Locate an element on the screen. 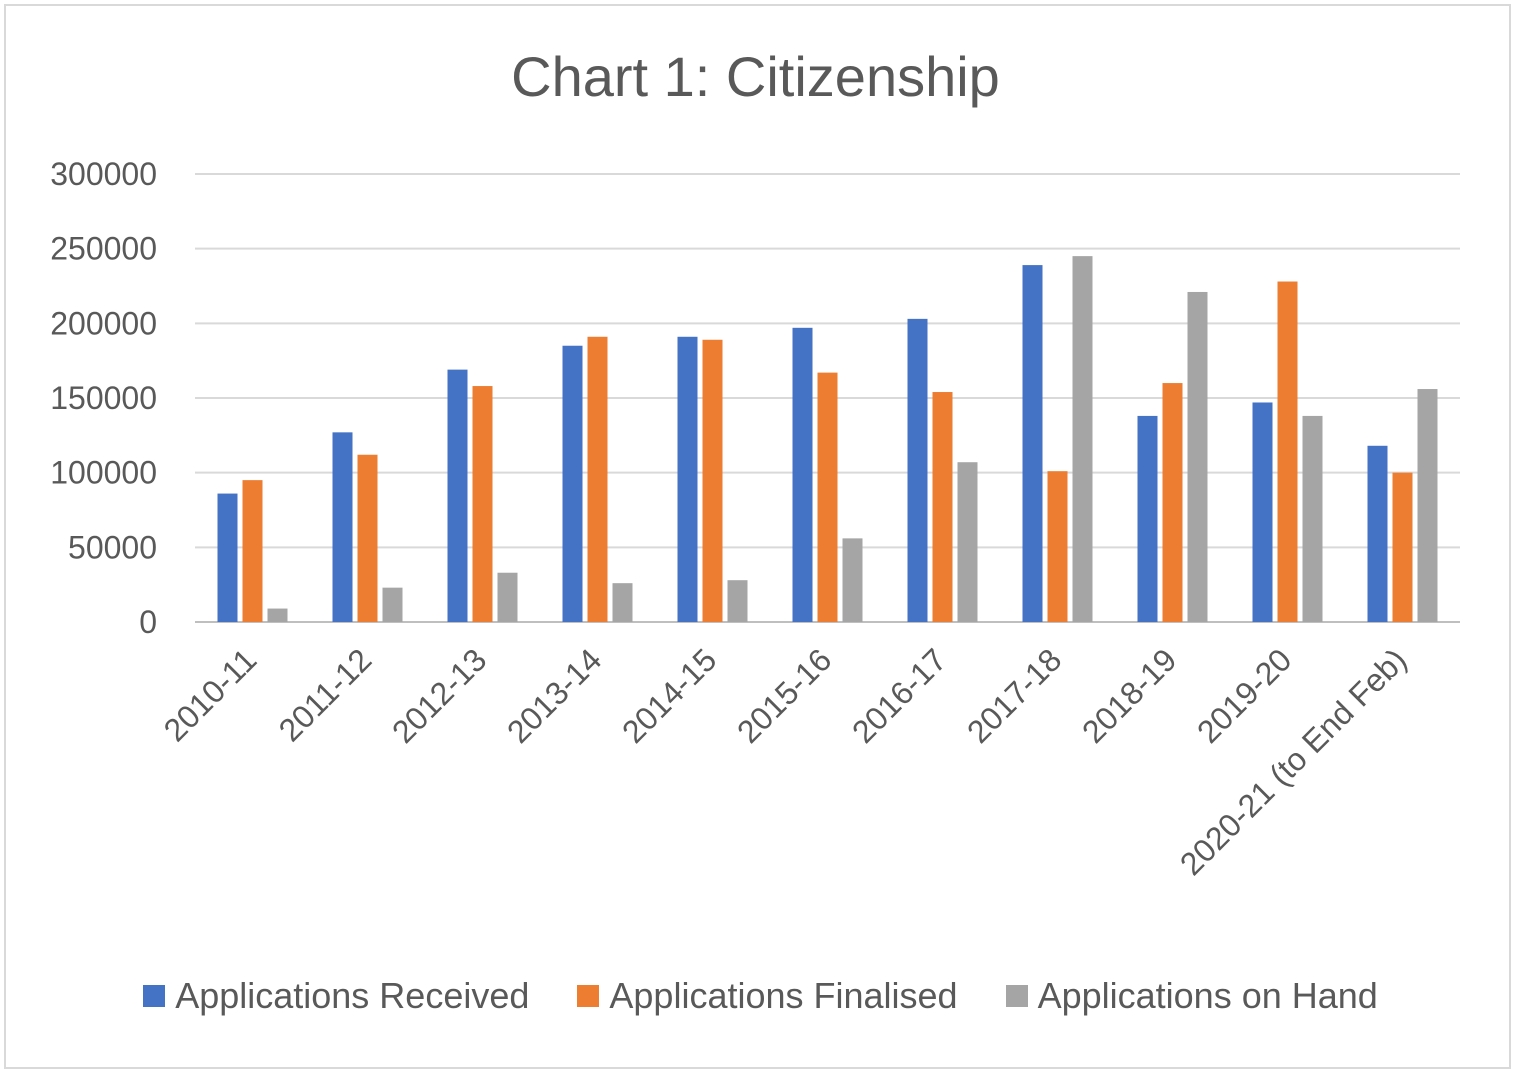 Image resolution: width=1521 pixels, height=1077 pixels. y-tick-label: 250000 is located at coordinates (103, 249).